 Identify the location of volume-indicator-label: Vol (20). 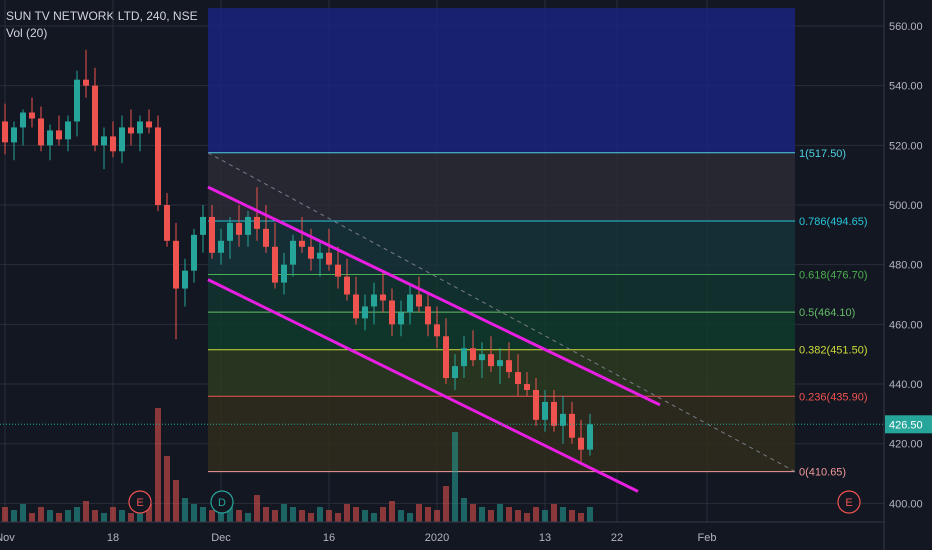
(27, 33).